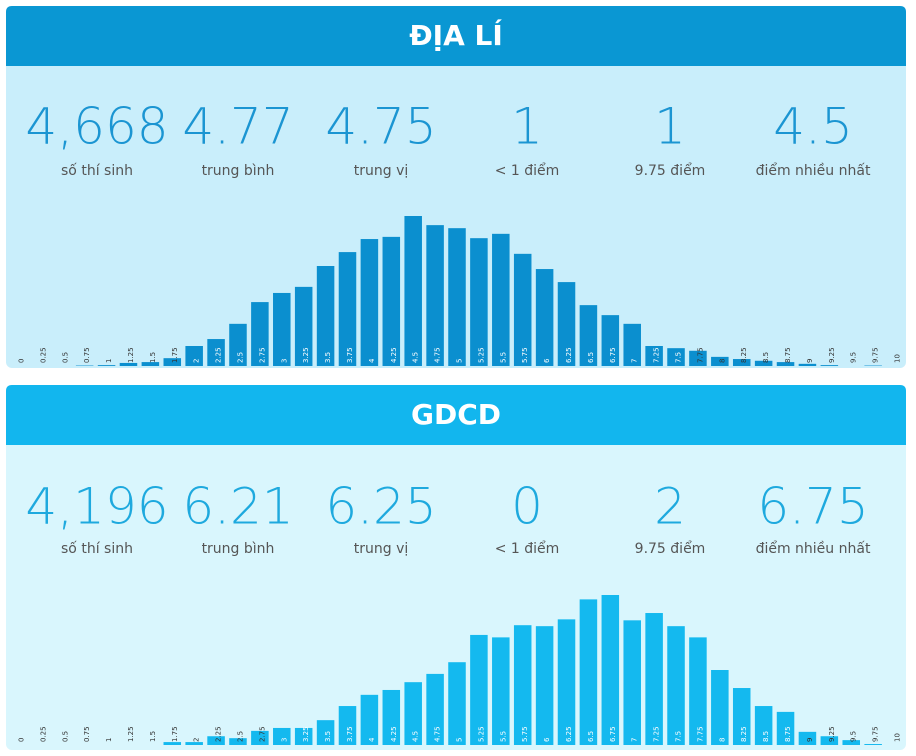 The height and width of the screenshot is (756, 916). Describe the element at coordinates (635, 740) in the screenshot. I see `bar-label: 7` at that location.